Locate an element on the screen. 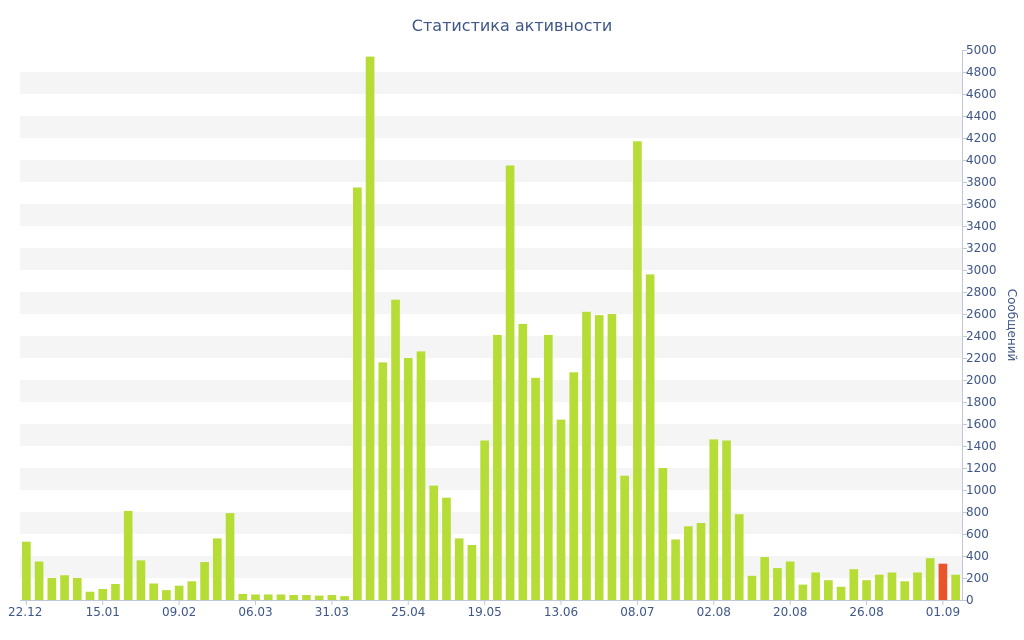 The image size is (1024, 640). y-tick-label: 0 is located at coordinates (970, 600).